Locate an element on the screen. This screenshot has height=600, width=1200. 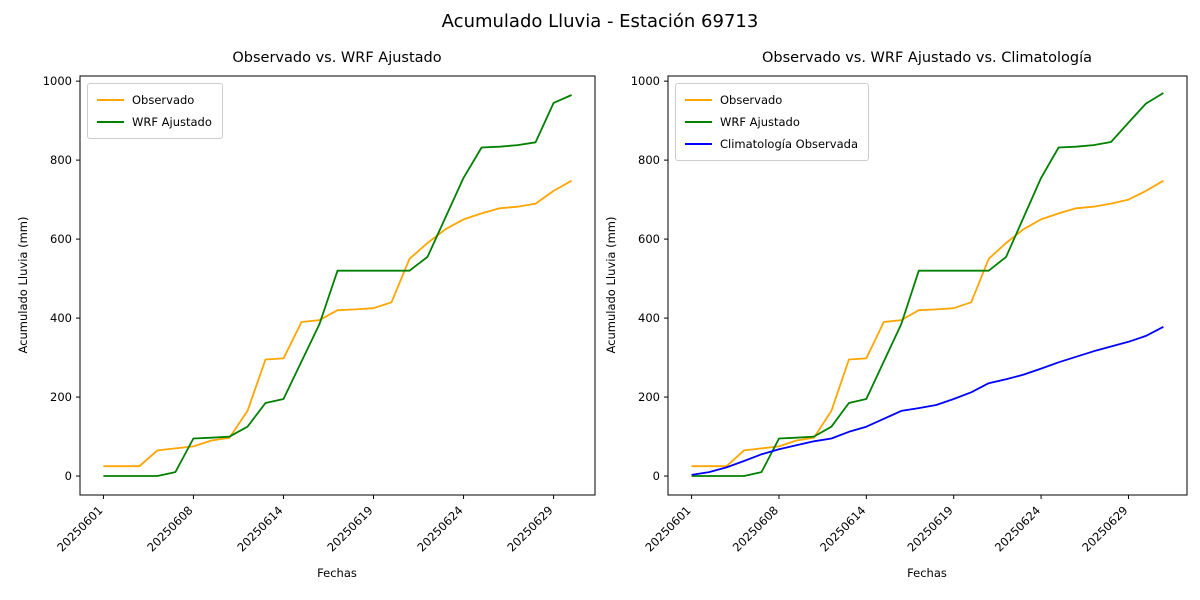
legend-item-climatologia: Climatología Observada is located at coordinates (771, 144).